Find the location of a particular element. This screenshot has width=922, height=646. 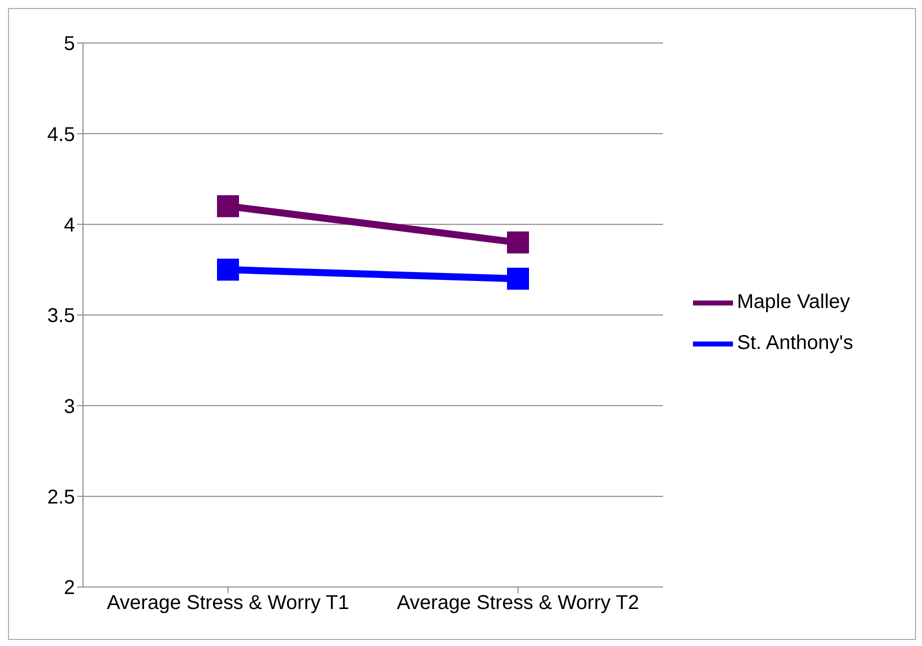

legend-label: Maple Valley is located at coordinates (793, 302).